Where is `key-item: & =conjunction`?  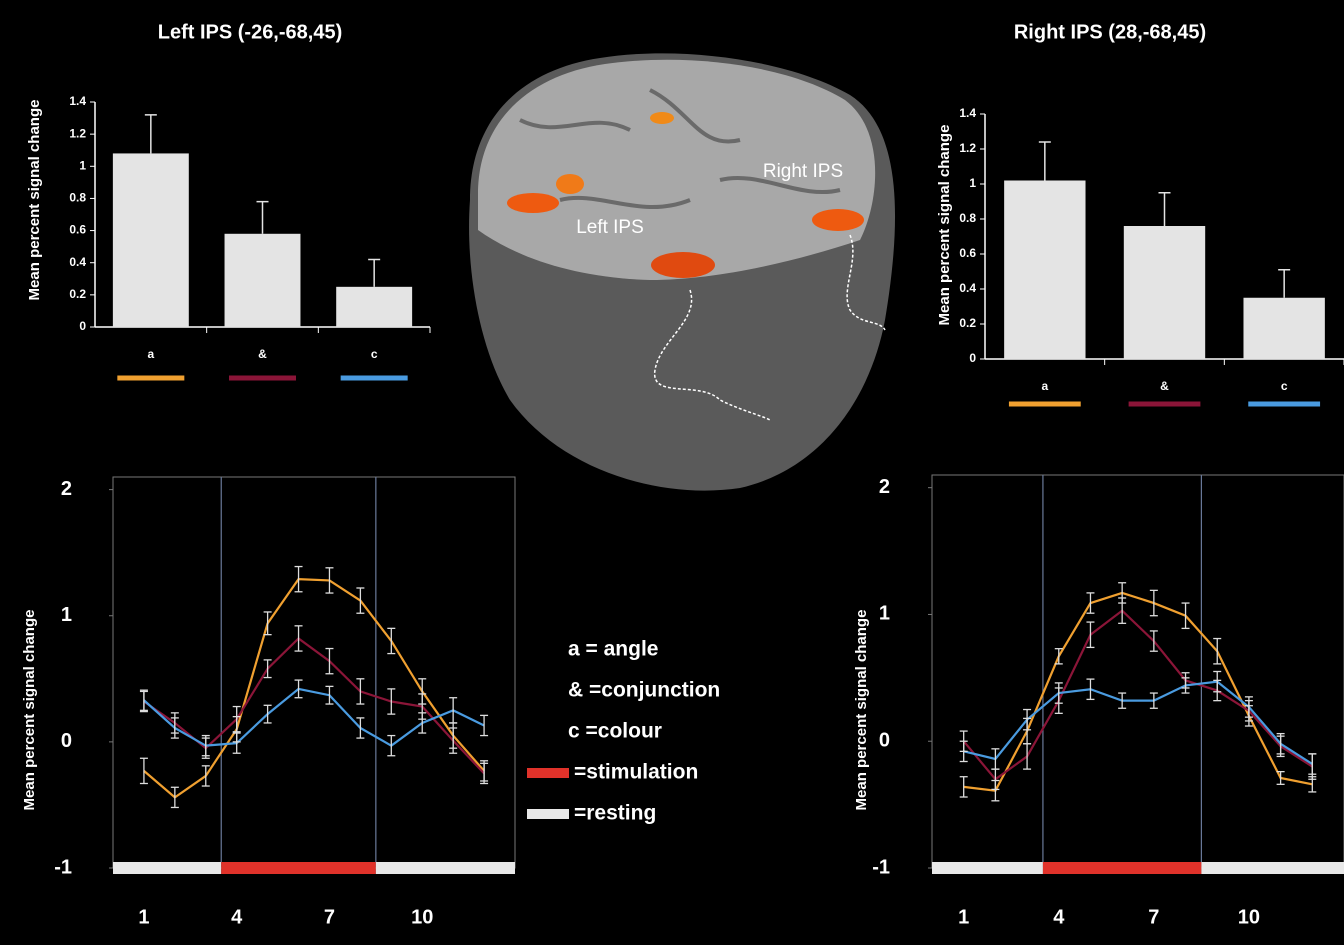 key-item: & =conjunction is located at coordinates (644, 690).